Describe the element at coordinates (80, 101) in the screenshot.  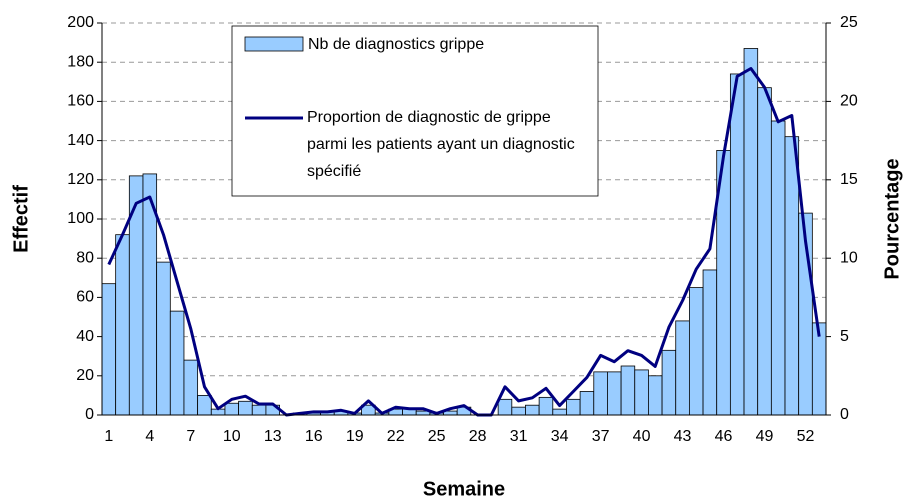
I see `y-tick-label: 160` at that location.